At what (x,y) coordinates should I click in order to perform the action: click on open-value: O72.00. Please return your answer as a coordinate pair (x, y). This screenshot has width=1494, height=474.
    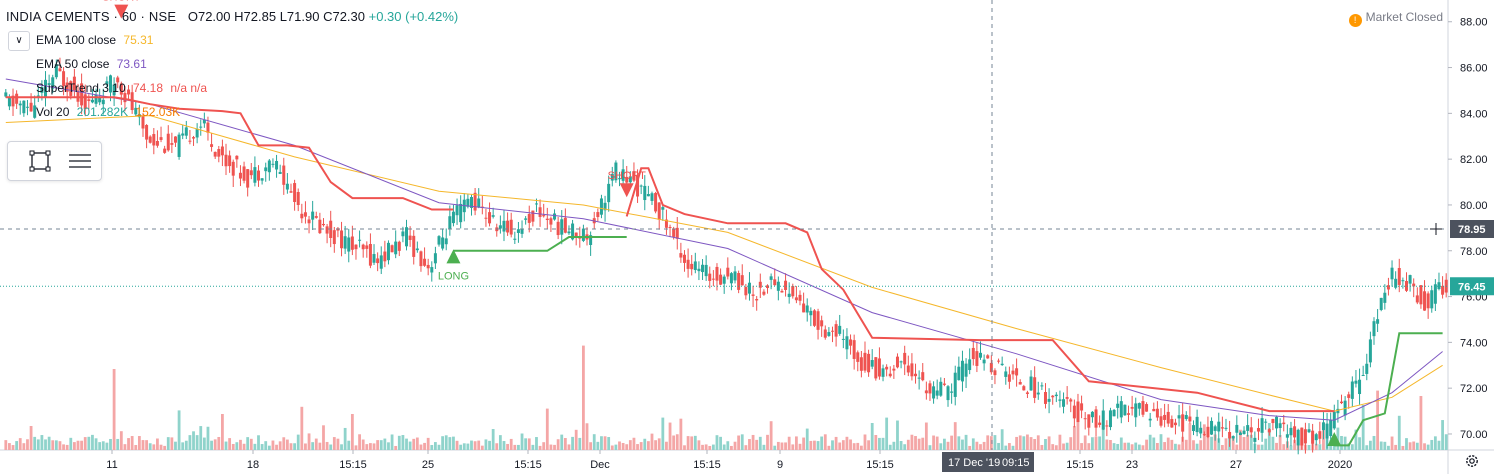
    Looking at the image, I should click on (209, 16).